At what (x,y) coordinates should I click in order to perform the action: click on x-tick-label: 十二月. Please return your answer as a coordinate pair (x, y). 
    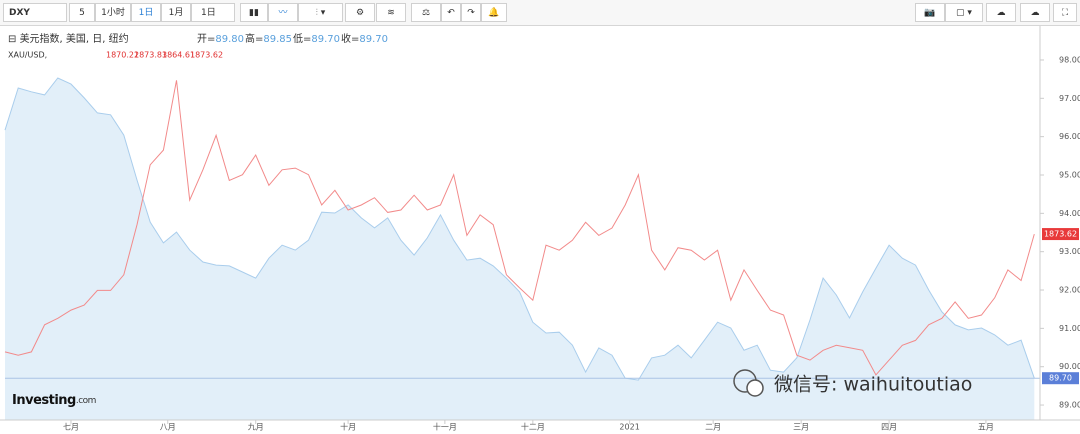
    Looking at the image, I should click on (533, 427).